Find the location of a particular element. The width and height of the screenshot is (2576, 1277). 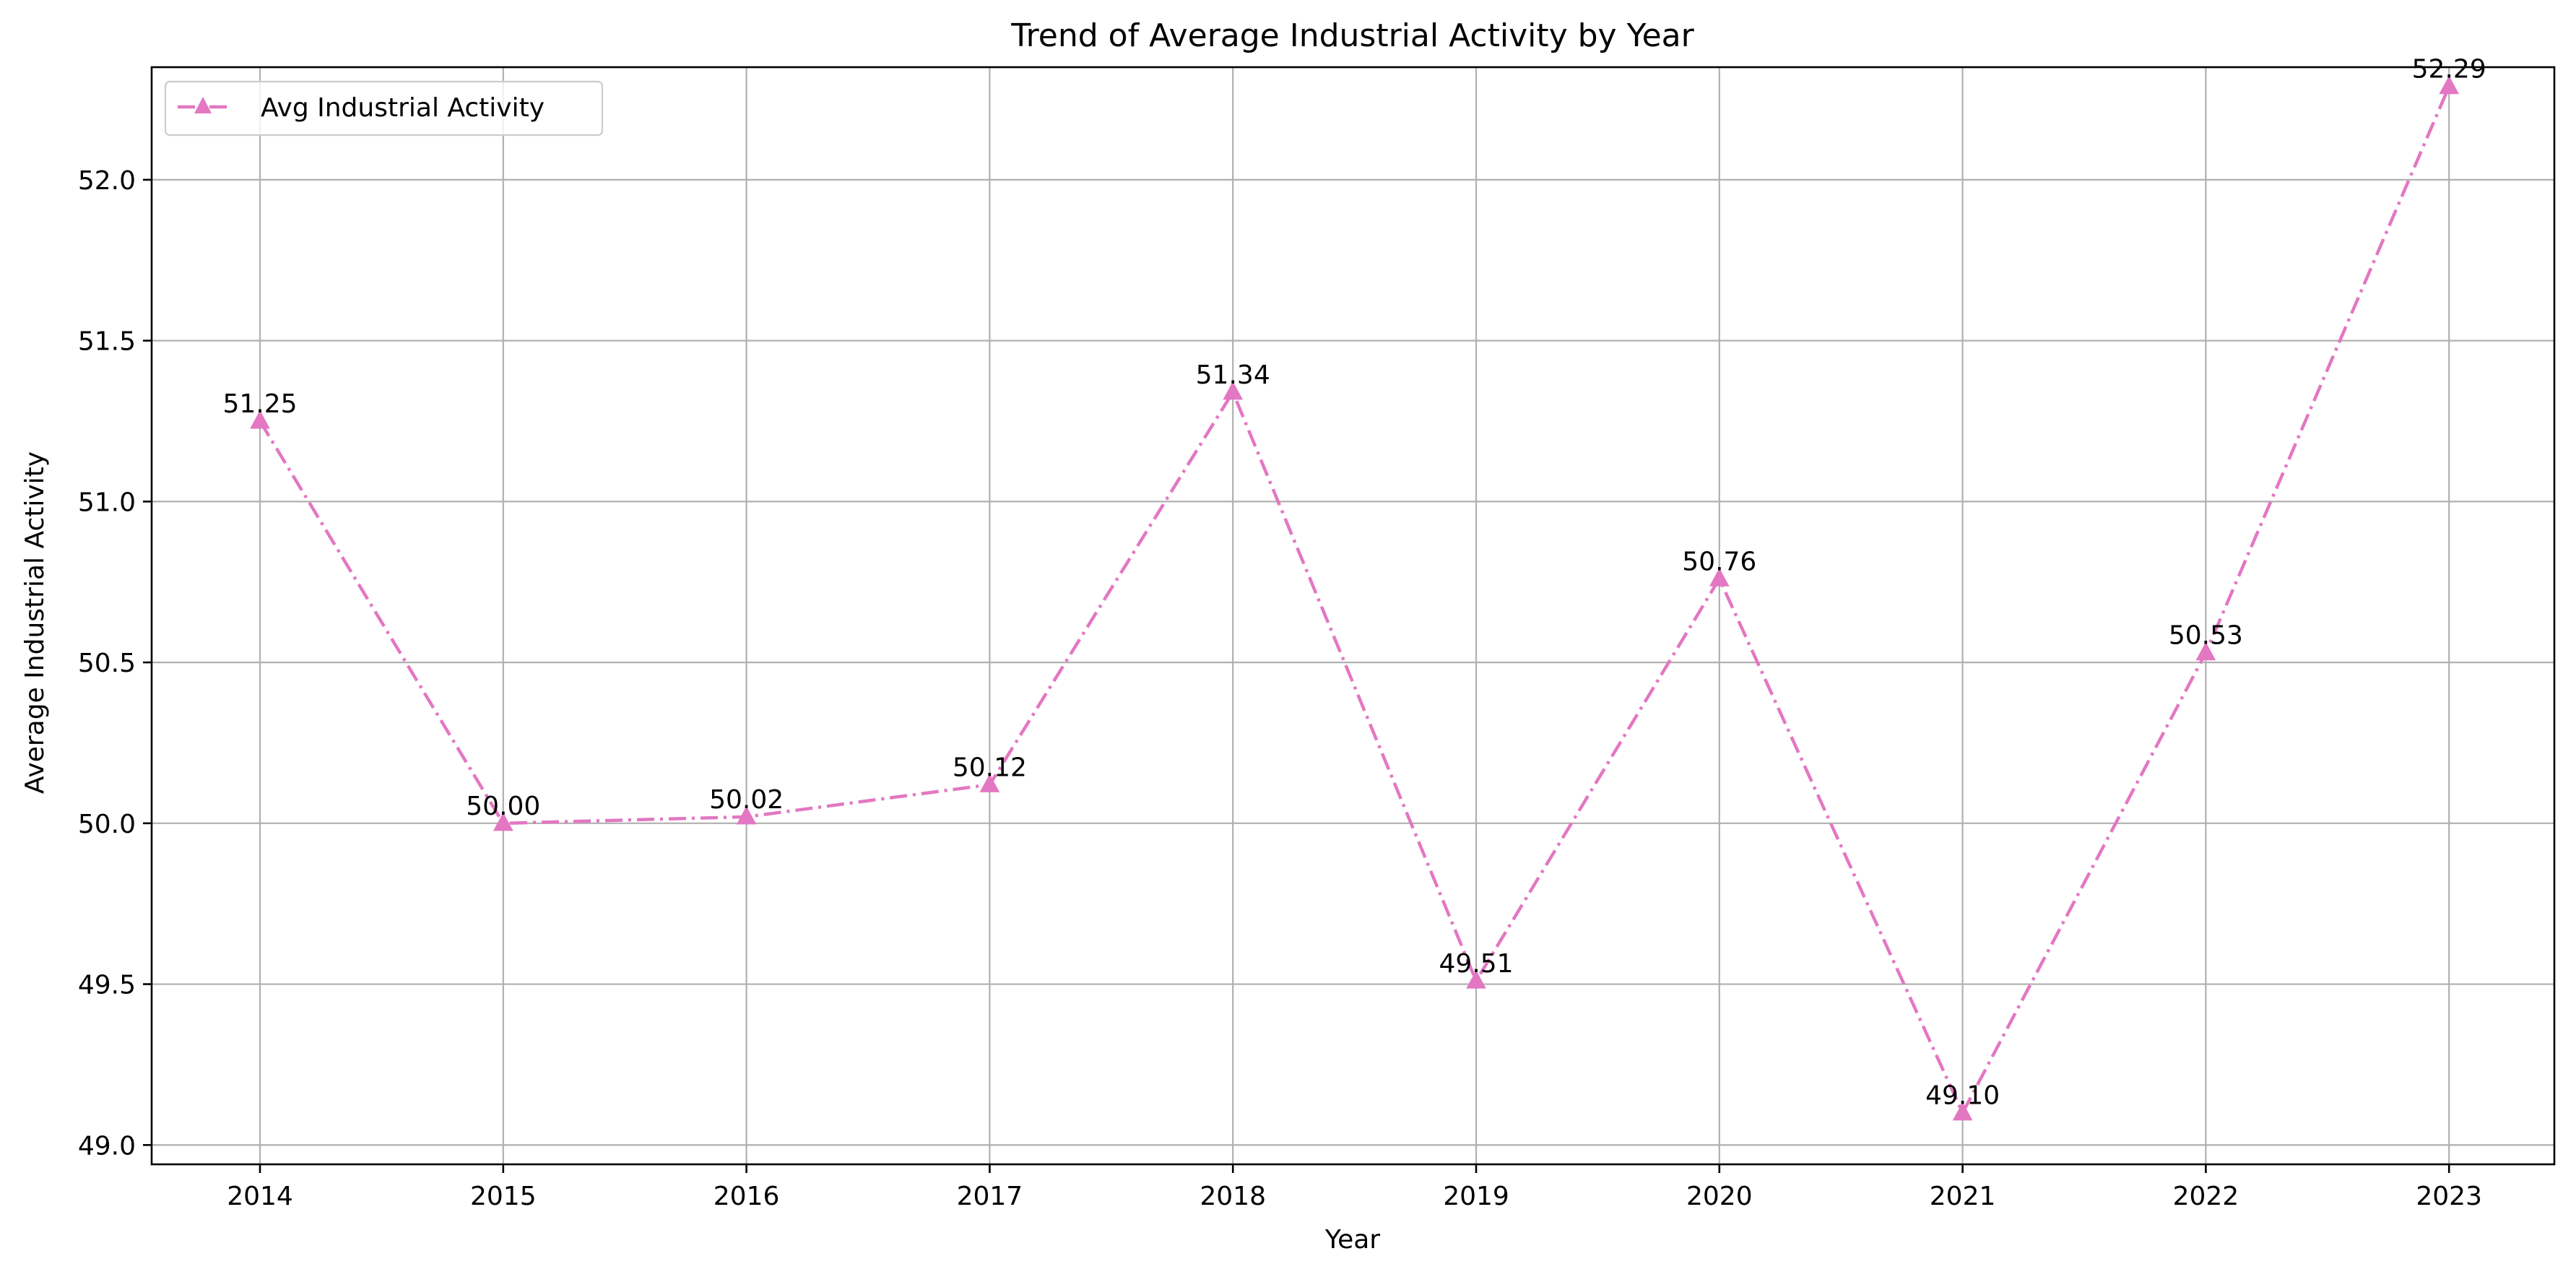

x-tick-label: 2018 is located at coordinates (1233, 1196).